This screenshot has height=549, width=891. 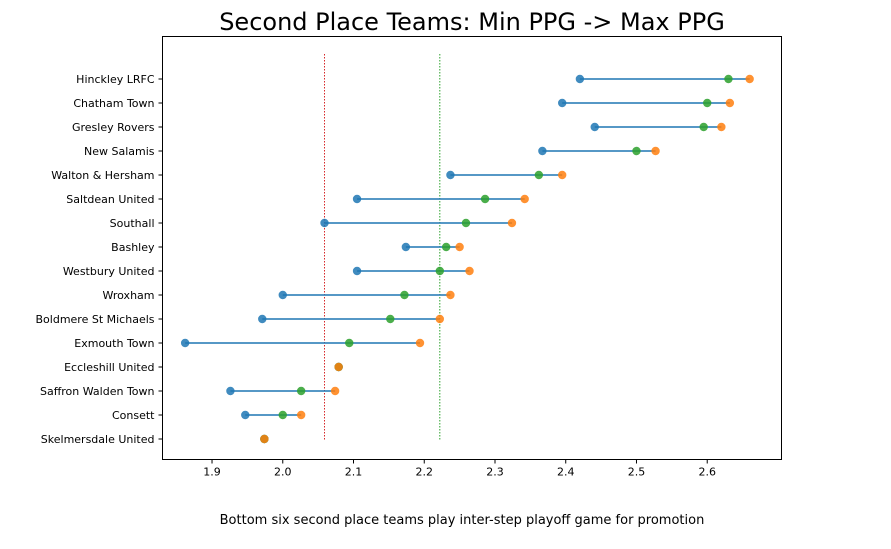 What do you see at coordinates (109, 271) in the screenshot?
I see `team-label: Westbury United` at bounding box center [109, 271].